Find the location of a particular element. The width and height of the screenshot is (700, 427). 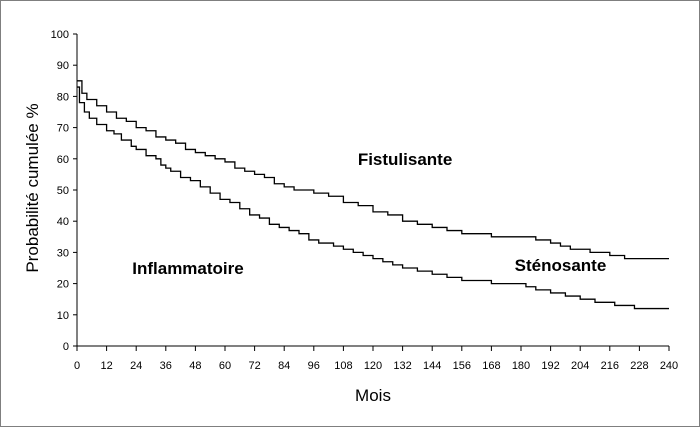

y-tick-label: 40 is located at coordinates (63, 222).